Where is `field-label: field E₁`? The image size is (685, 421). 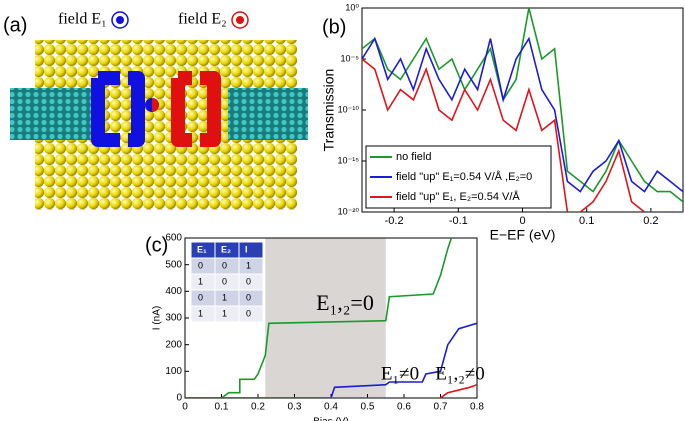 field-label: field E₁ is located at coordinates (82, 19).